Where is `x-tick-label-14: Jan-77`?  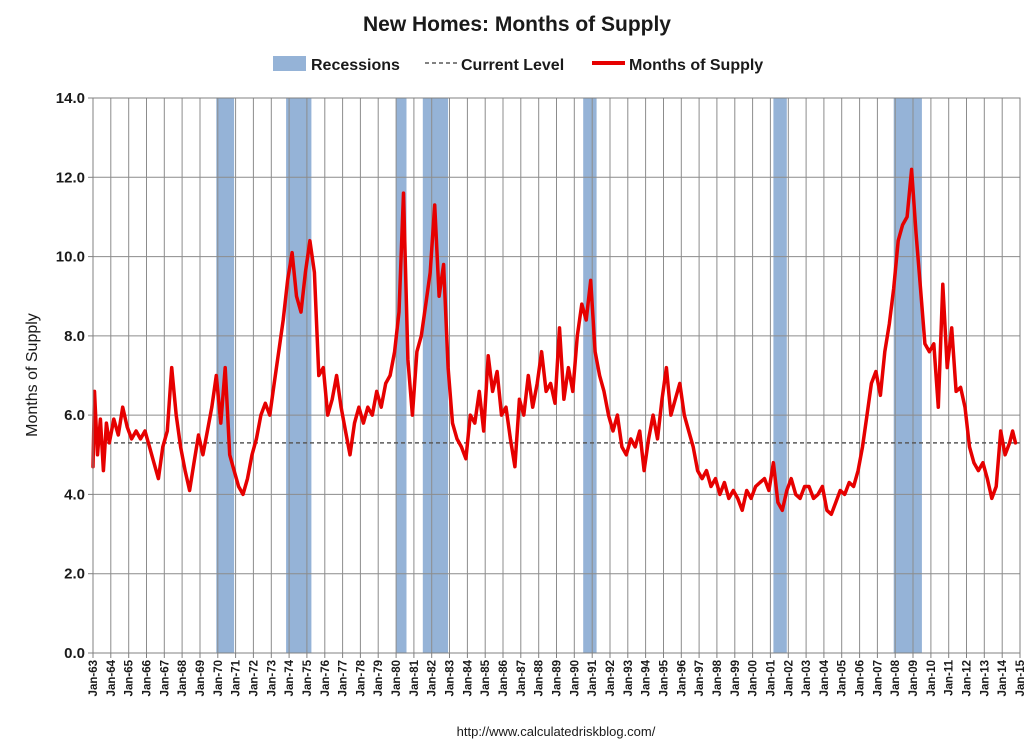
x-tick-label-14: Jan-77 is located at coordinates (344, 678).